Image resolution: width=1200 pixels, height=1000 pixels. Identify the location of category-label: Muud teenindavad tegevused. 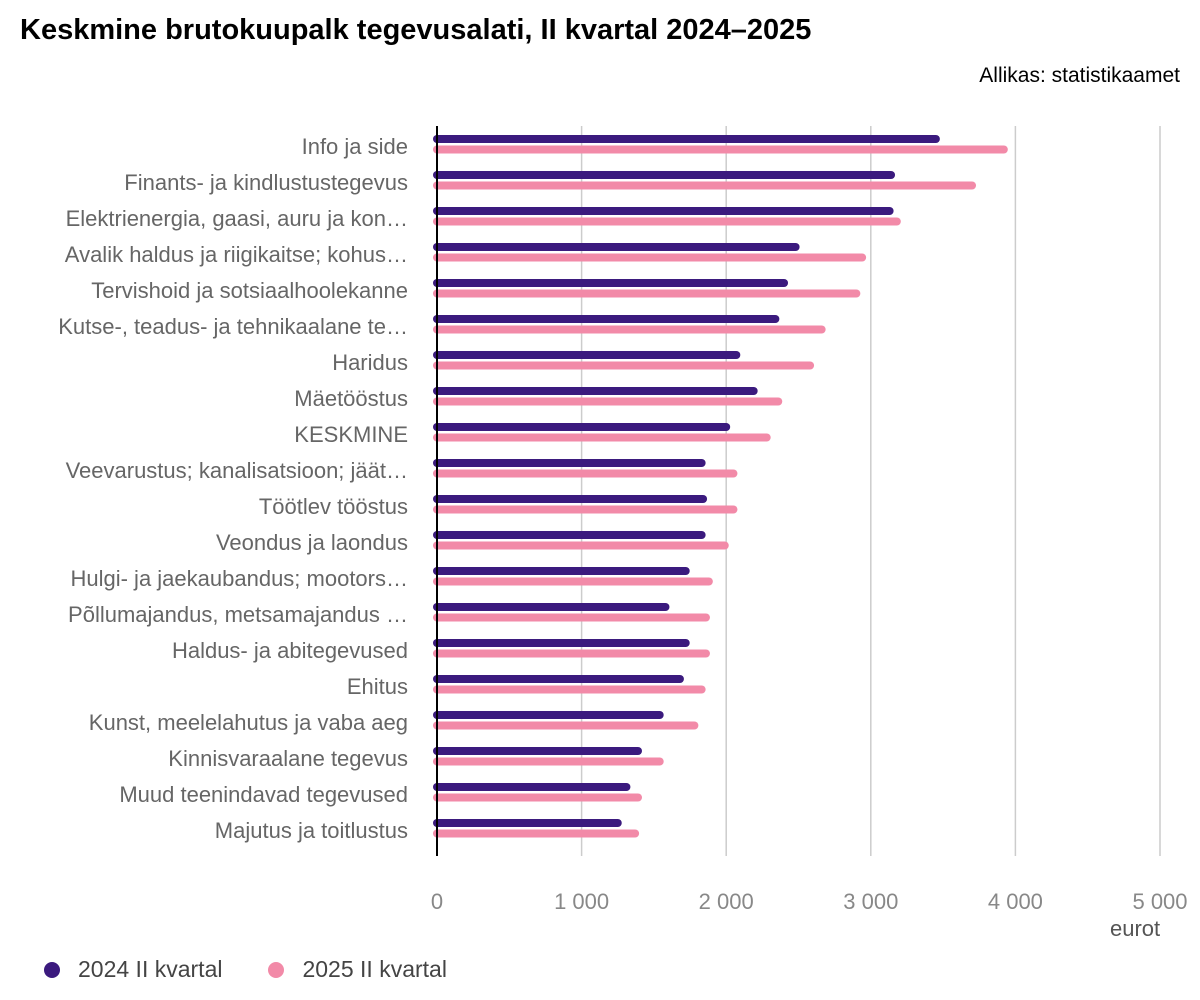
(263, 794).